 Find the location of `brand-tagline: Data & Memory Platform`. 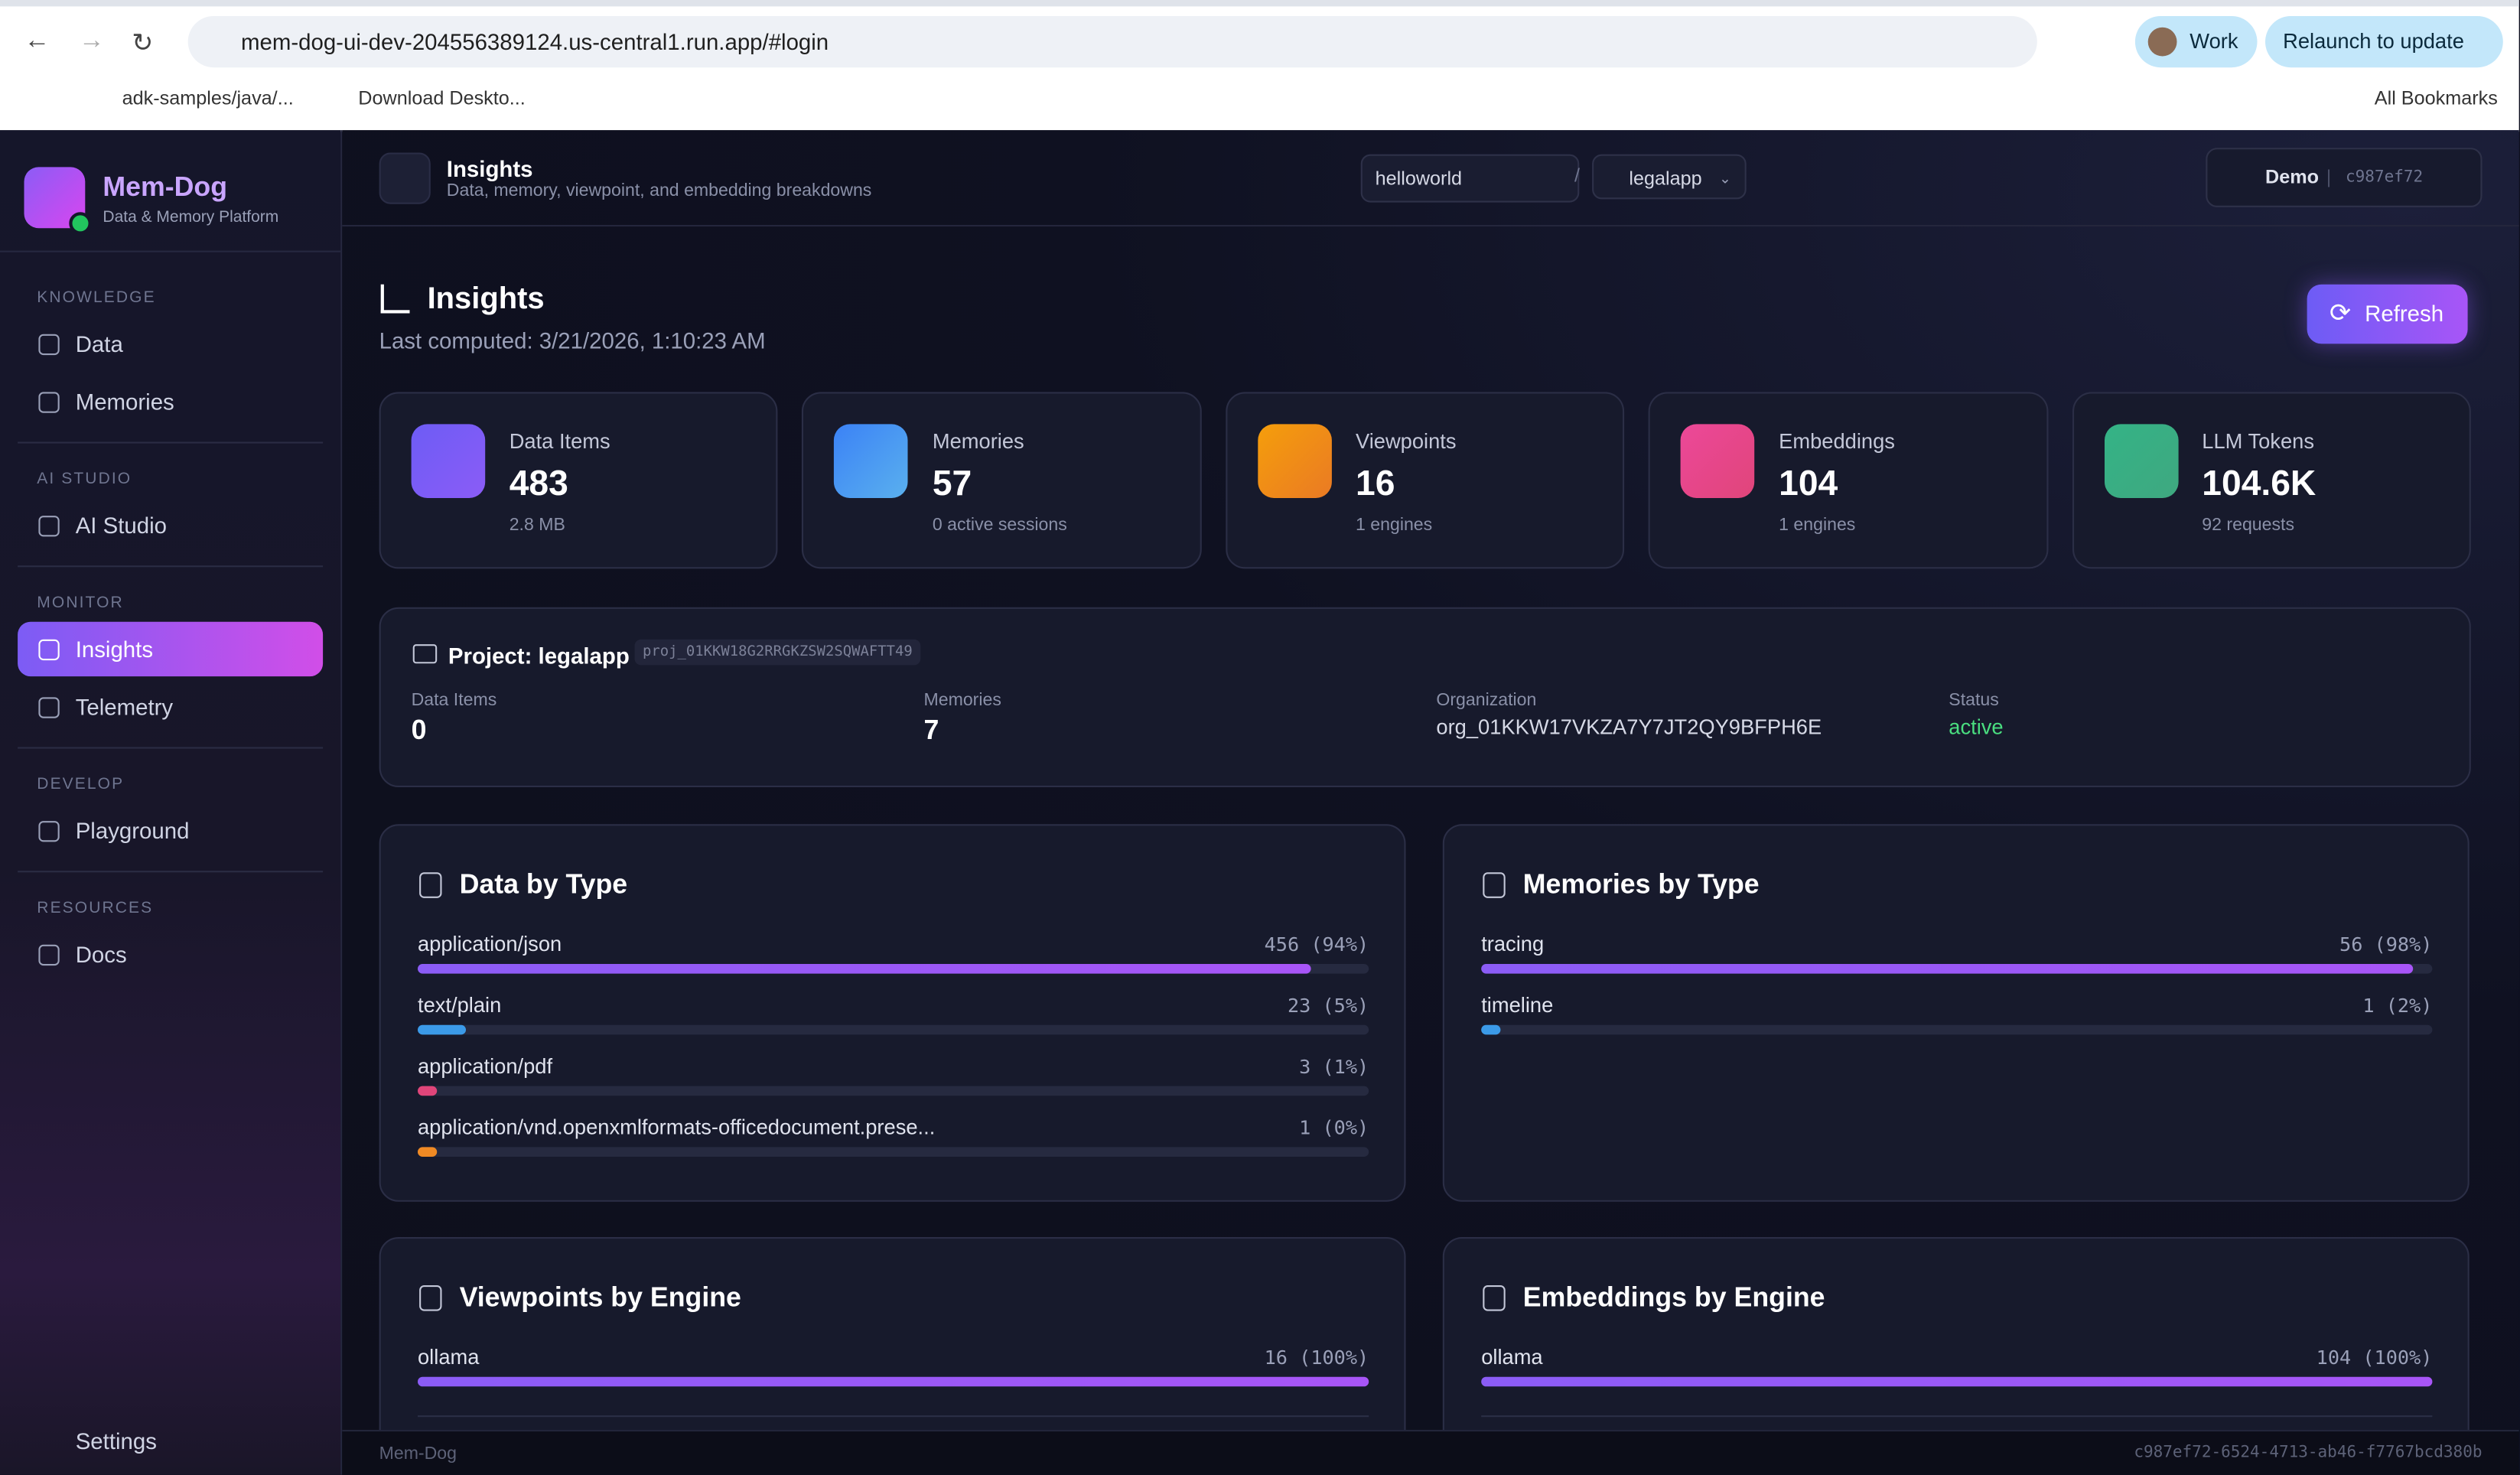

brand-tagline: Data & Memory Platform is located at coordinates (191, 218).